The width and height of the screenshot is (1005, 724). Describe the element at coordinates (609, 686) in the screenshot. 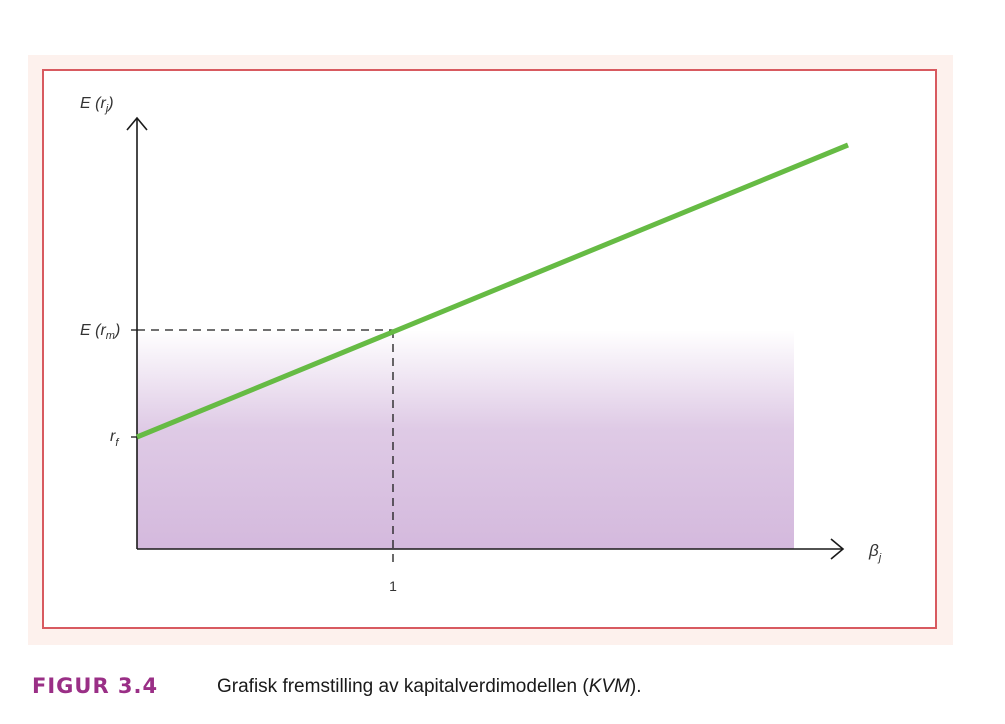

I see `caption-abbreviation: KVM` at that location.